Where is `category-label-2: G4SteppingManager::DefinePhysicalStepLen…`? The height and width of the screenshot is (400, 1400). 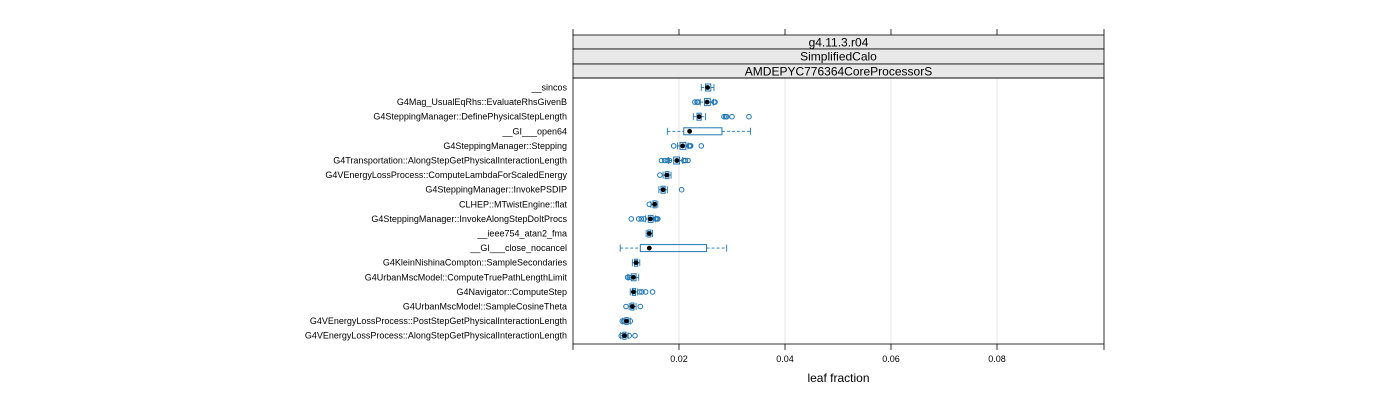 category-label-2: G4SteppingManager::DefinePhysicalStepLen… is located at coordinates (470, 117).